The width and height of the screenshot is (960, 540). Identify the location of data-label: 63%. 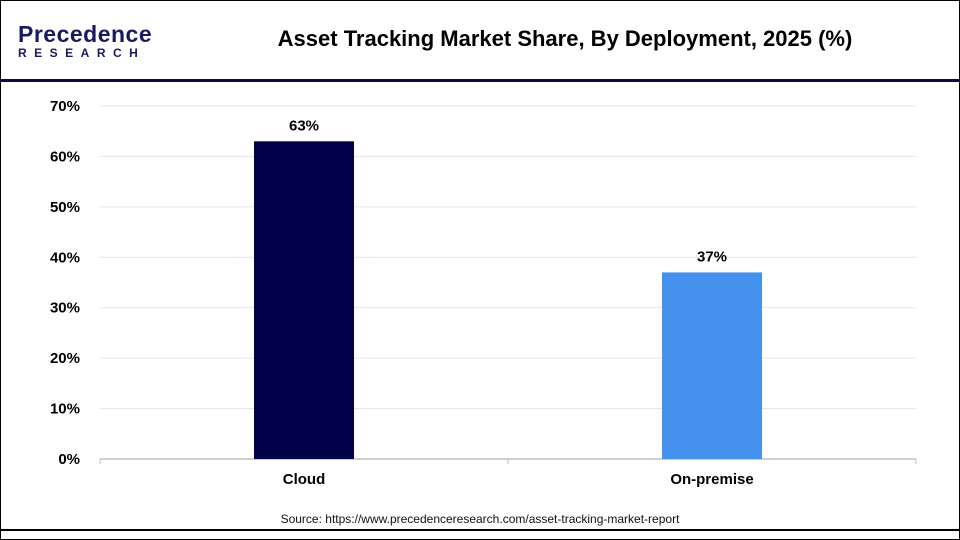
(304, 125).